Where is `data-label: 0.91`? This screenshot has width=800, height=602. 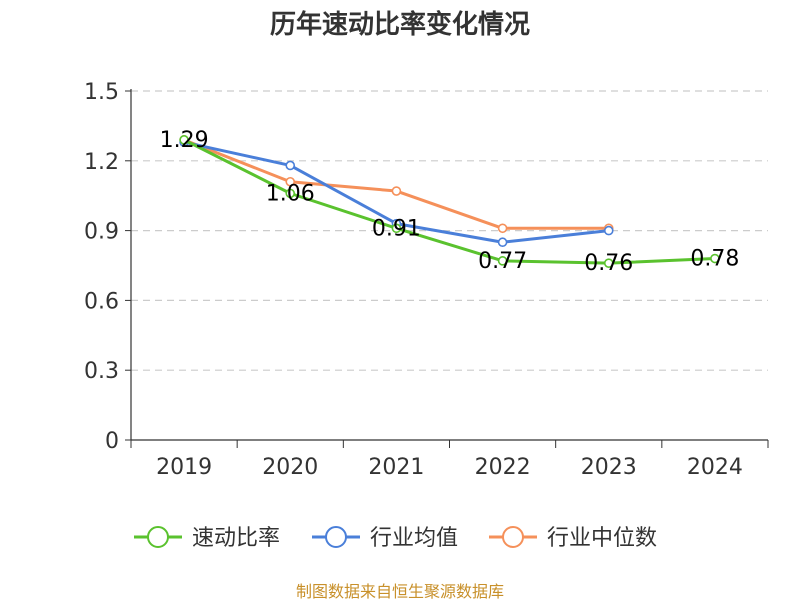
data-label: 0.91 is located at coordinates (396, 228).